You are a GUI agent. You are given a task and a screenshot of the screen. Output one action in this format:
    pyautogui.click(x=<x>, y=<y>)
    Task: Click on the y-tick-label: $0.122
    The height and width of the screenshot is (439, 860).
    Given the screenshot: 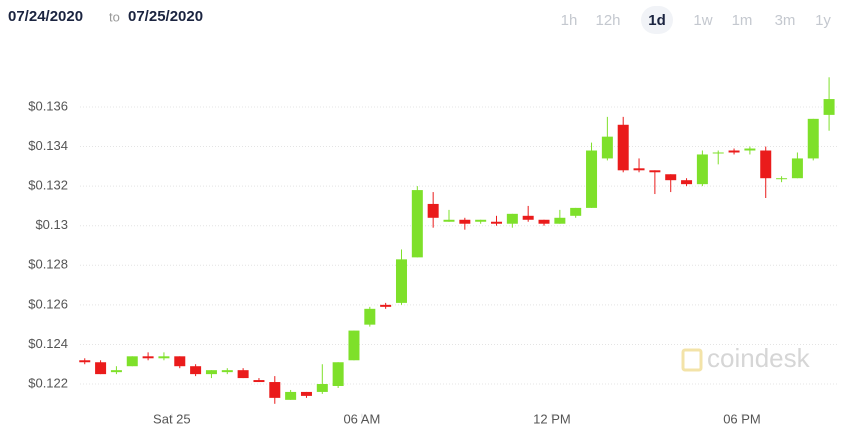 What is the action you would take?
    pyautogui.click(x=48, y=382)
    